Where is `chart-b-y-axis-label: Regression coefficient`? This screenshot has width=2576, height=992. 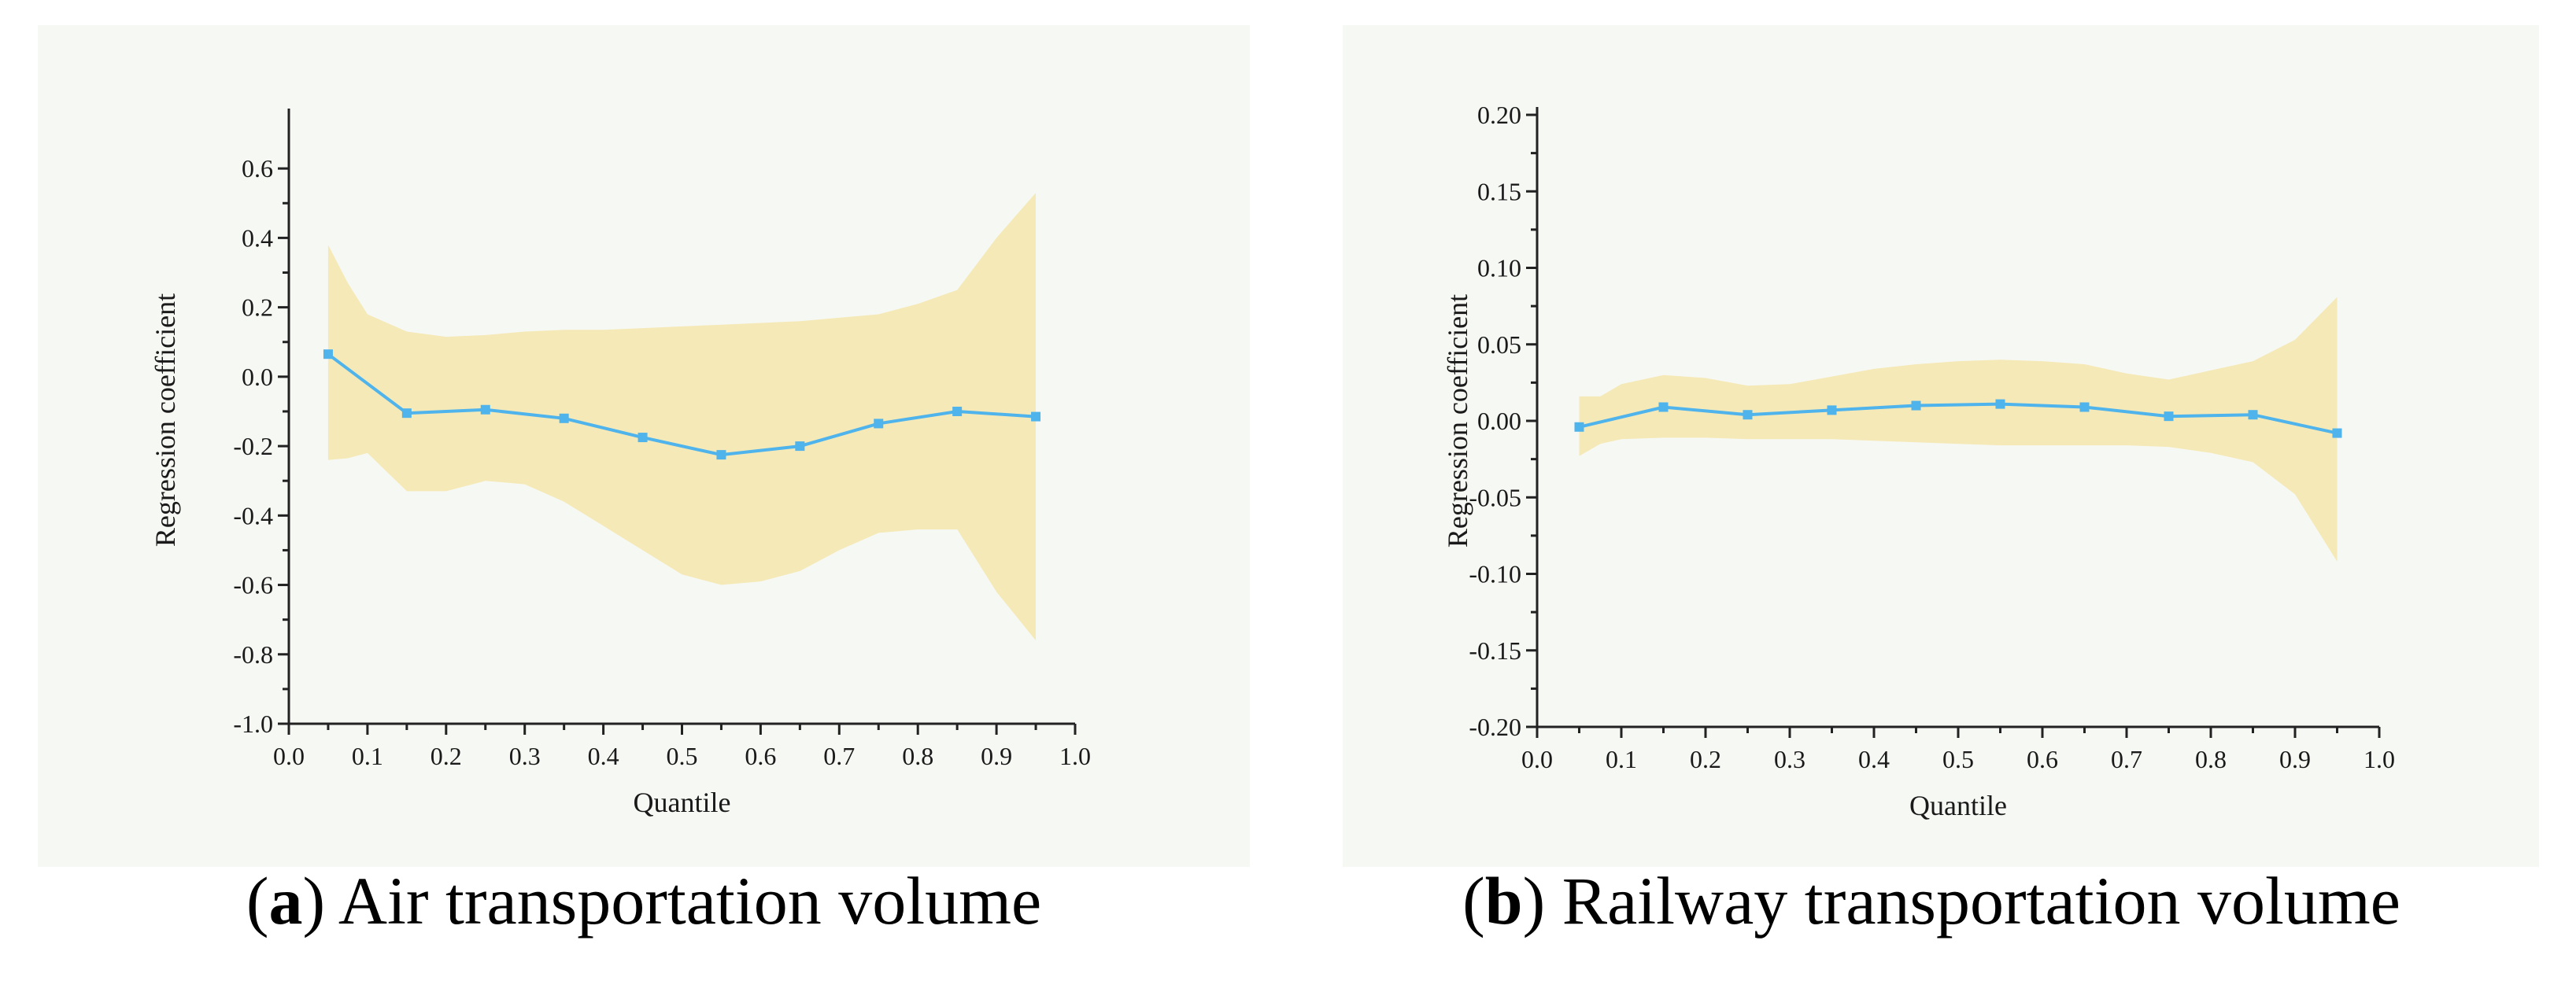 chart-b-y-axis-label: Regression coefficient is located at coordinates (1457, 421).